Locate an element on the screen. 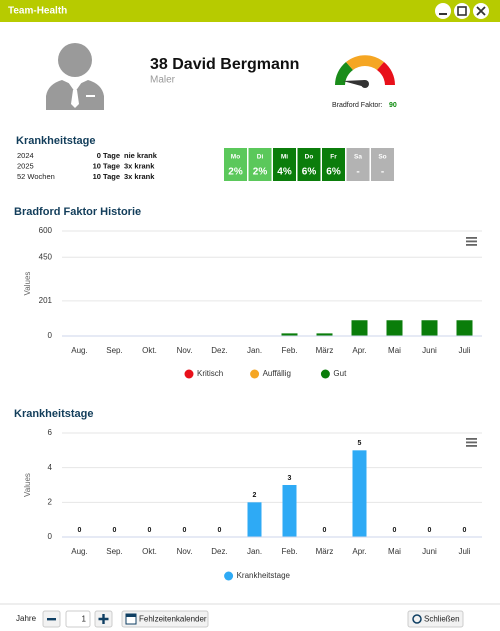  weekday-name: So is located at coordinates (382, 157).